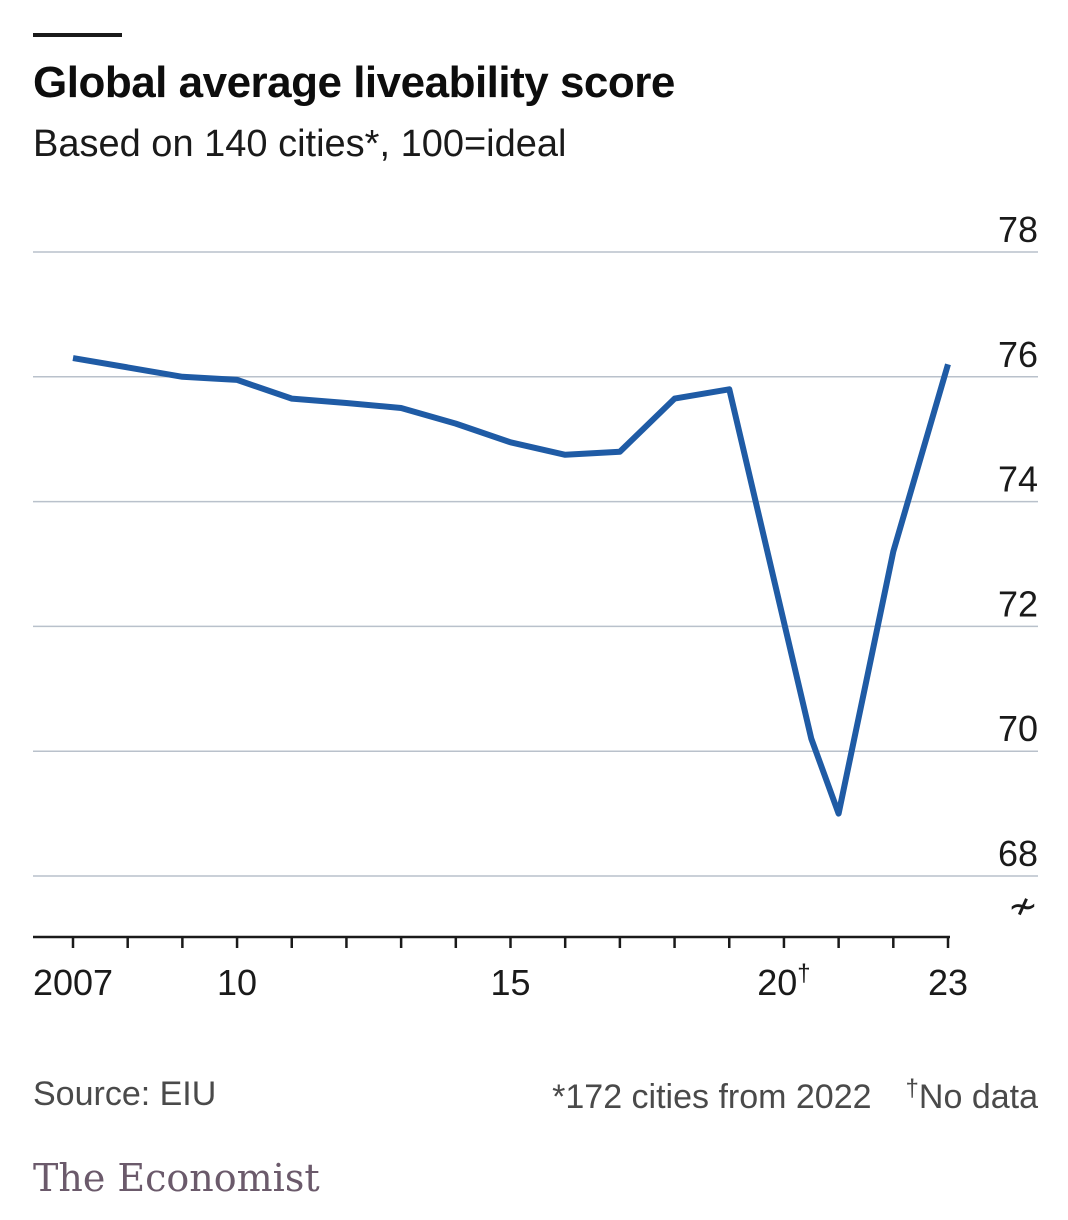 The image size is (1068, 1220). I want to click on dagger-mark: †, so click(912, 1088).